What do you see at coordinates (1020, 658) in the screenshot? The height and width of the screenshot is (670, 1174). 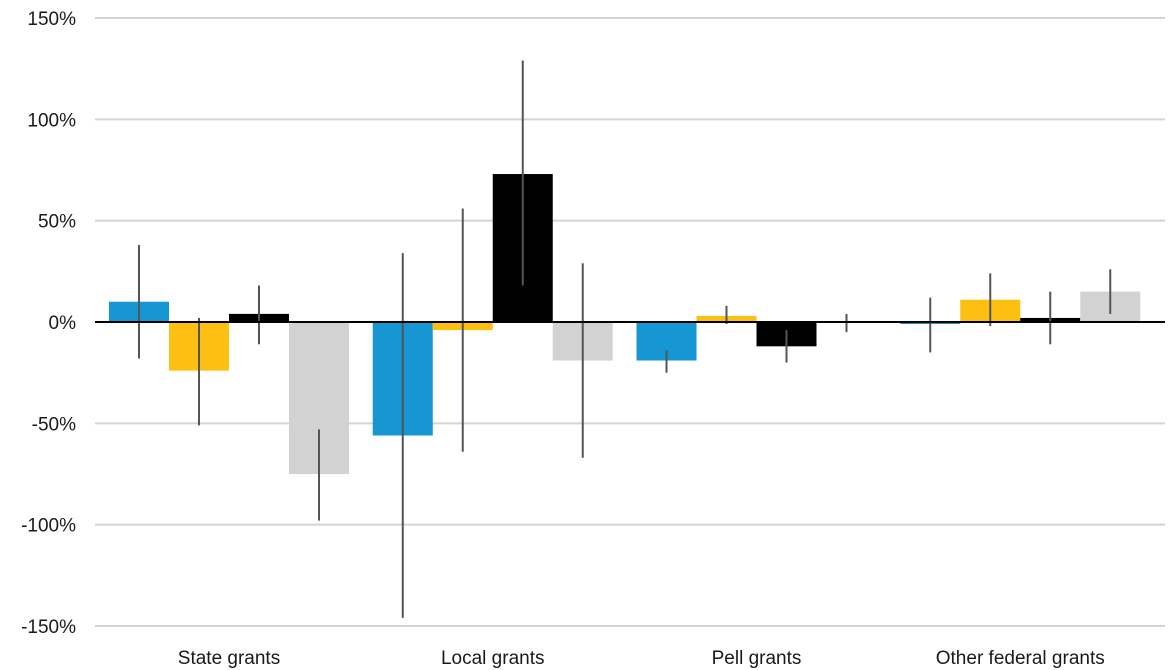 I see `category-label: Other federal grants` at bounding box center [1020, 658].